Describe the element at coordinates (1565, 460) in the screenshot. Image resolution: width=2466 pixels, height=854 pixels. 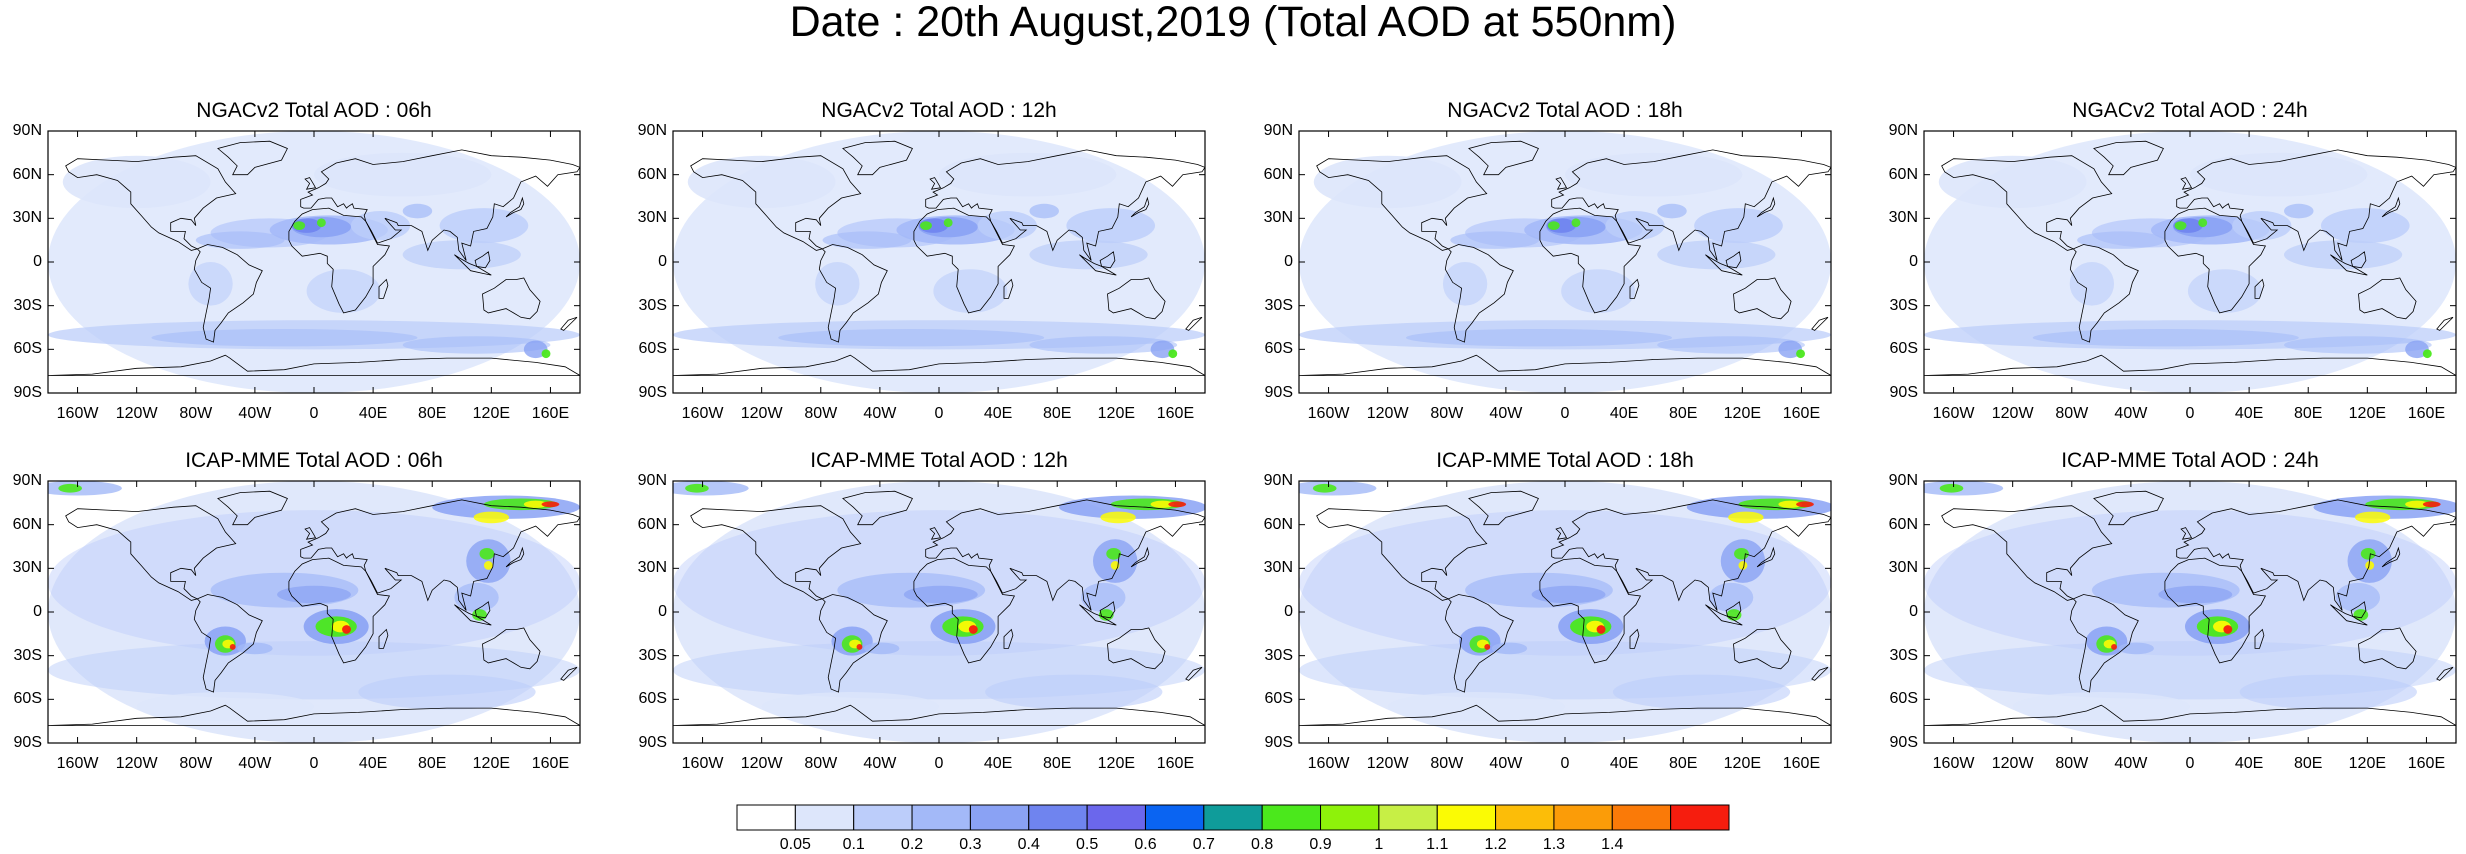
I see `panel-title: ICAP-MME Total AOD : 18h` at that location.